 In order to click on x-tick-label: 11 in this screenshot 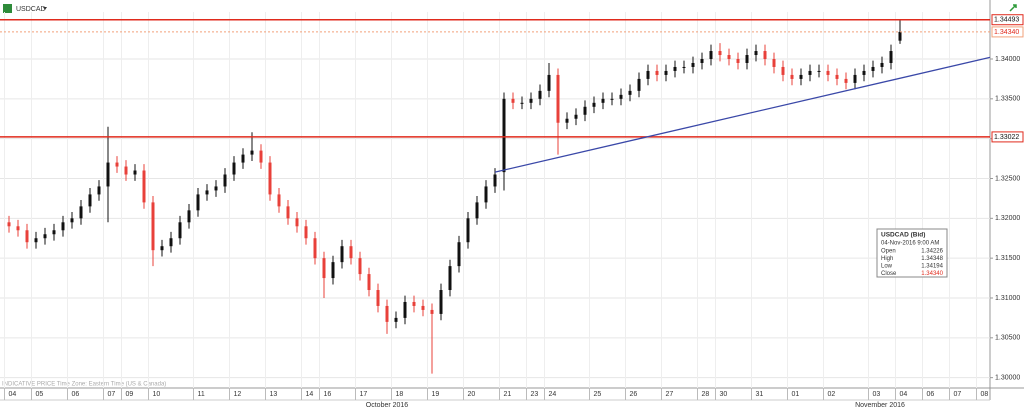, I will do `click(201, 394)`.